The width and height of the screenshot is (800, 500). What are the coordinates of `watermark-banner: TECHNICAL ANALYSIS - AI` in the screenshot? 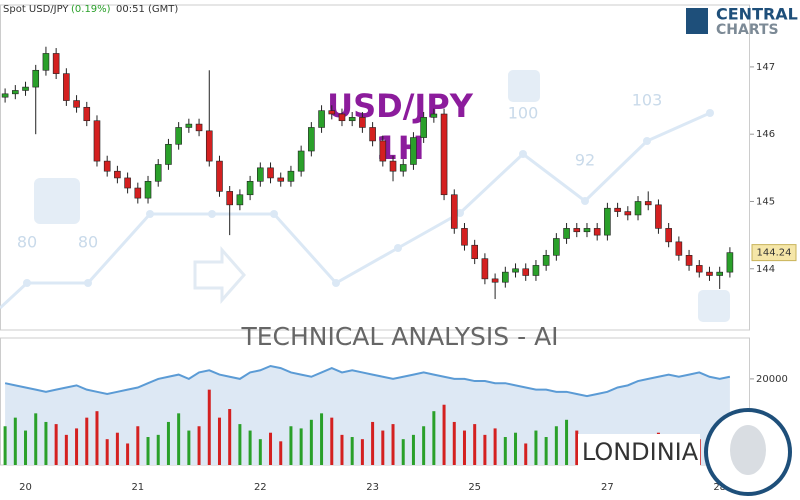 It's located at (399, 336).